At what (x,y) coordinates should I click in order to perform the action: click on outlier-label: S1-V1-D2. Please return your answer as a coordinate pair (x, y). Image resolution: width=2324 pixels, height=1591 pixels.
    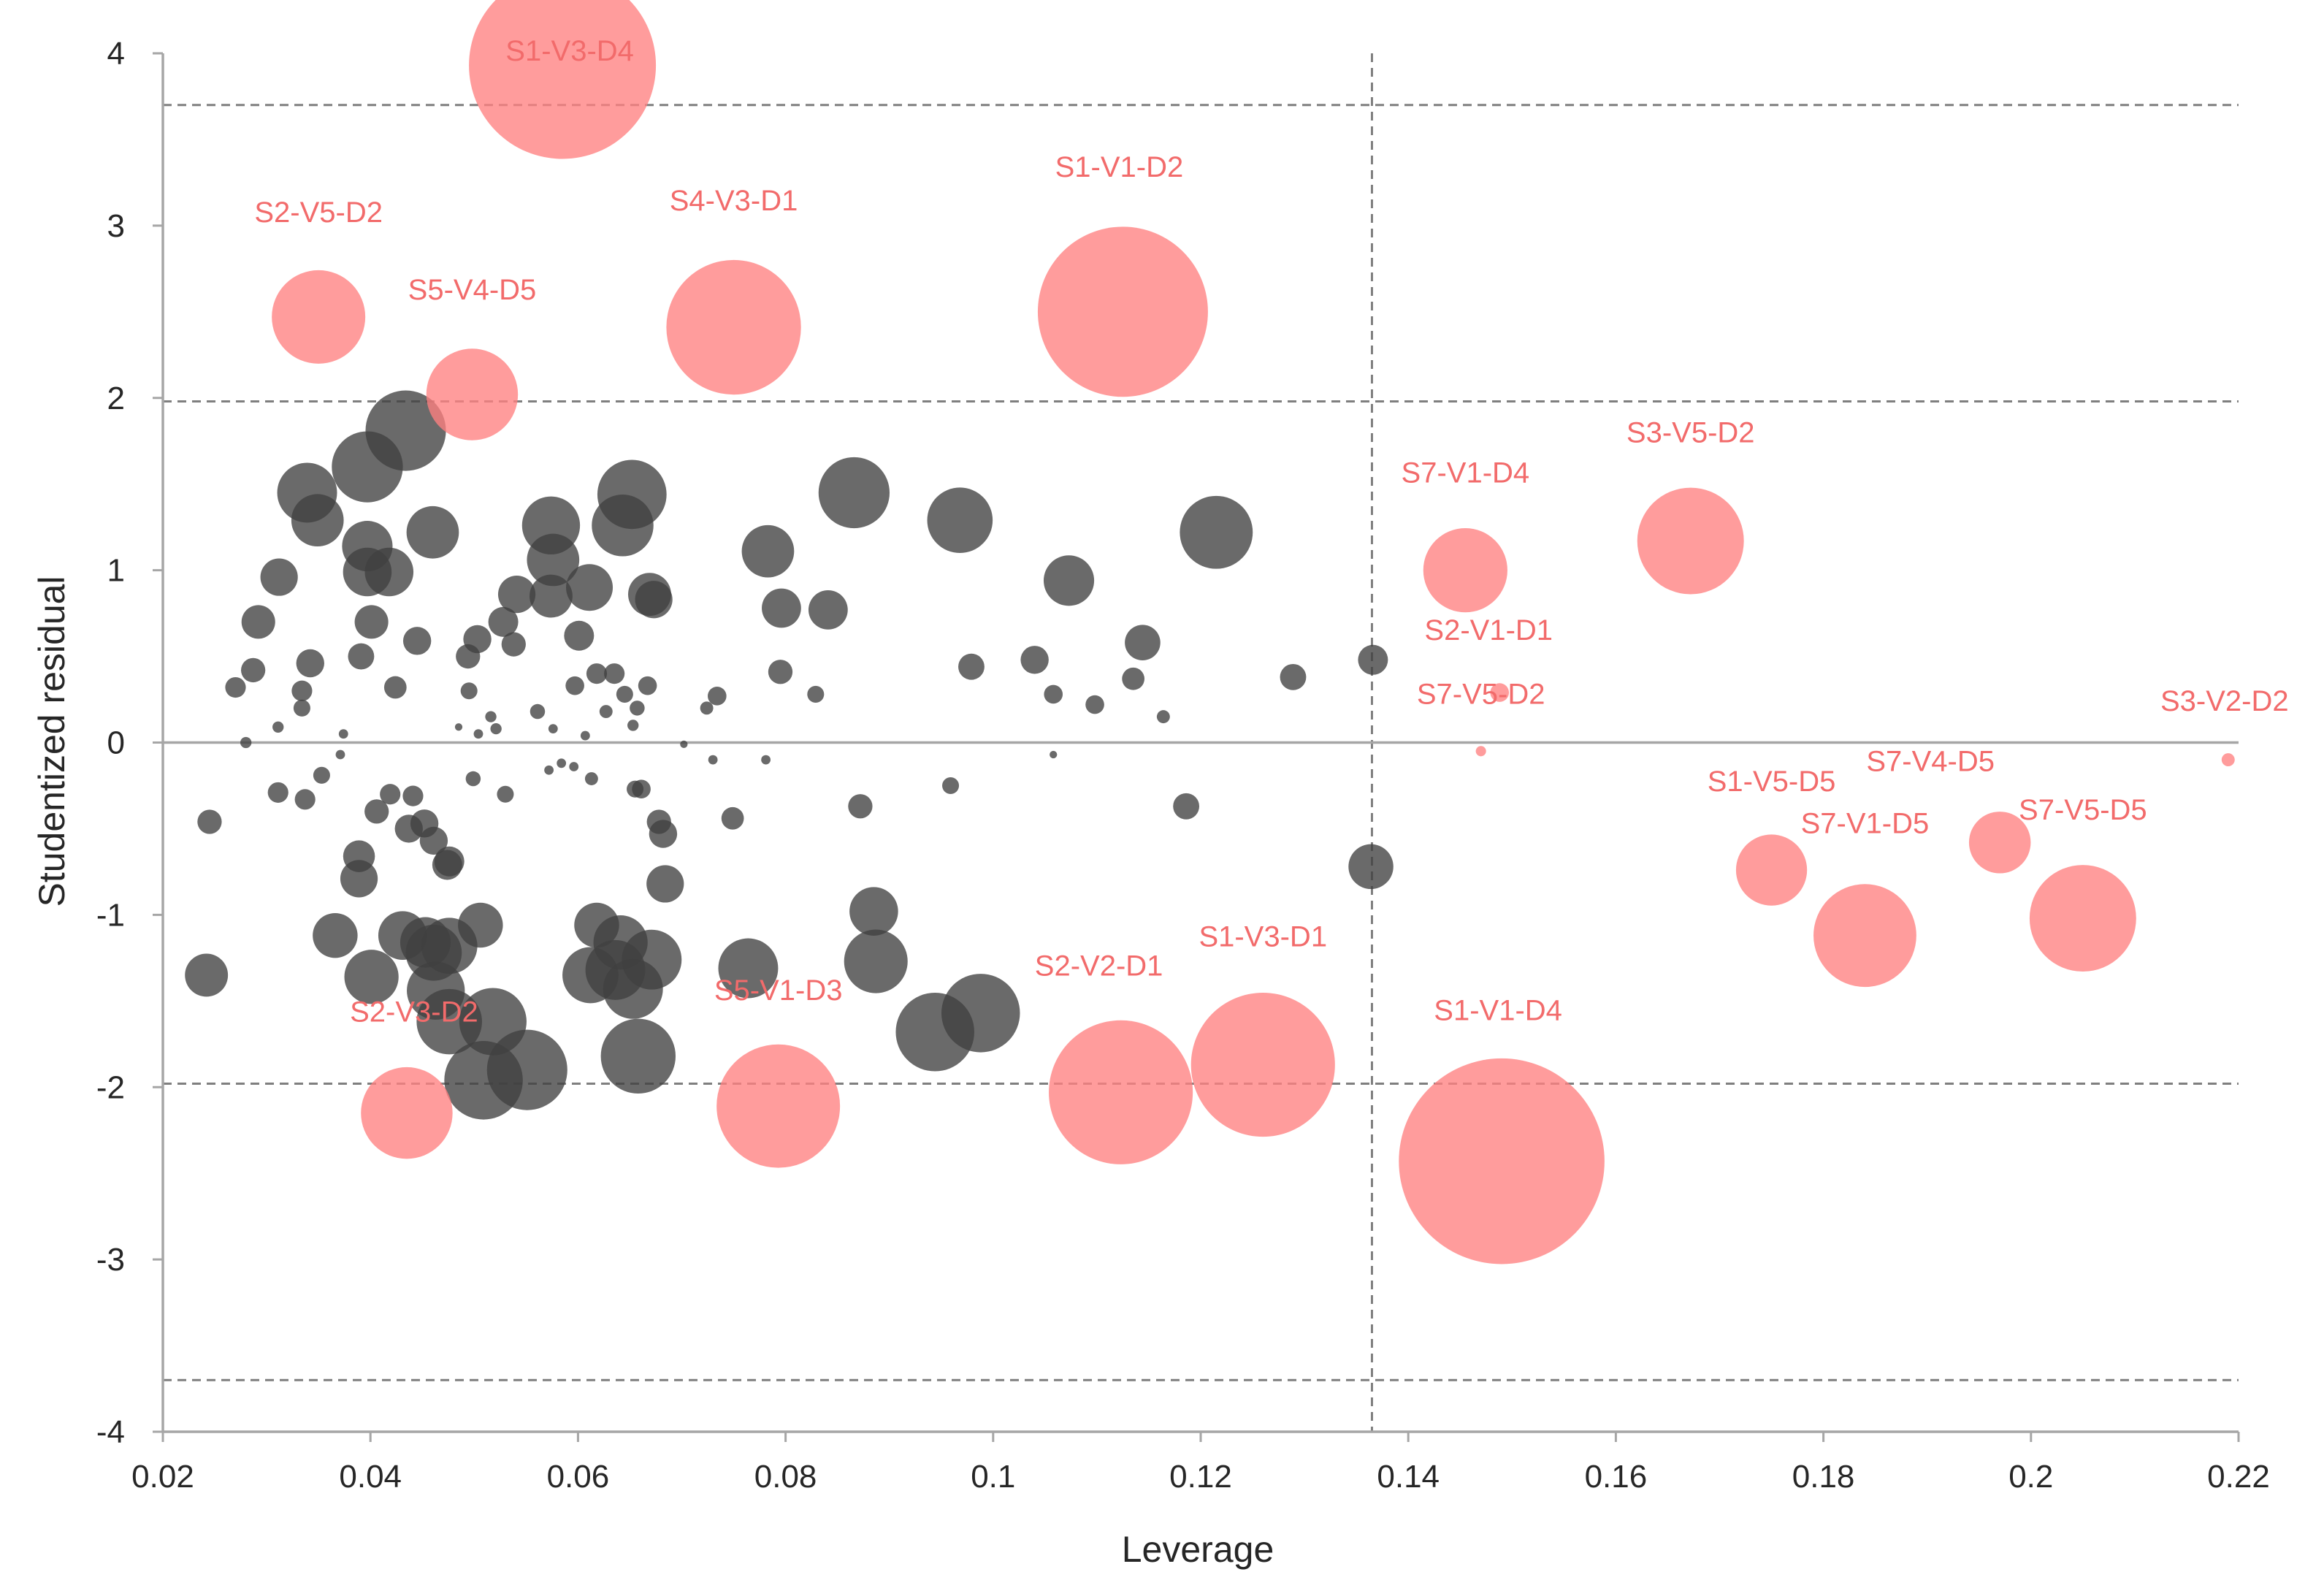
    Looking at the image, I should click on (1120, 167).